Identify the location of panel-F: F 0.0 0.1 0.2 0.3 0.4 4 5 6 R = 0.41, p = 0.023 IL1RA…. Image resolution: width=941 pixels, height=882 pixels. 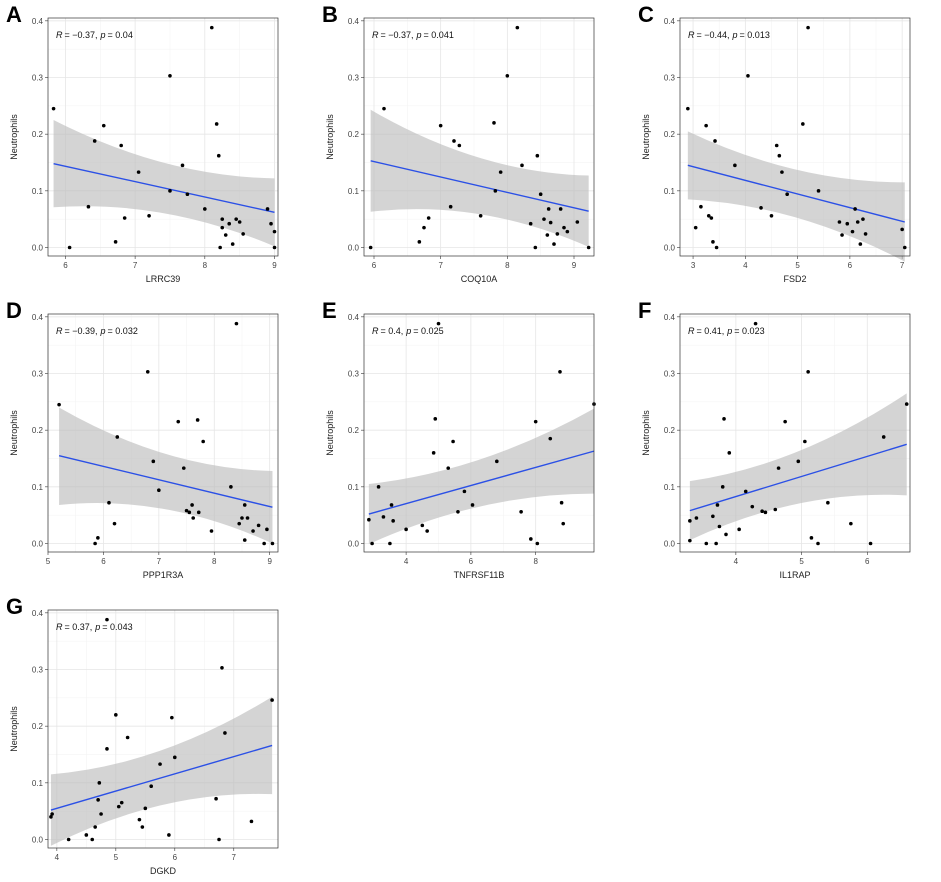
(782, 441).